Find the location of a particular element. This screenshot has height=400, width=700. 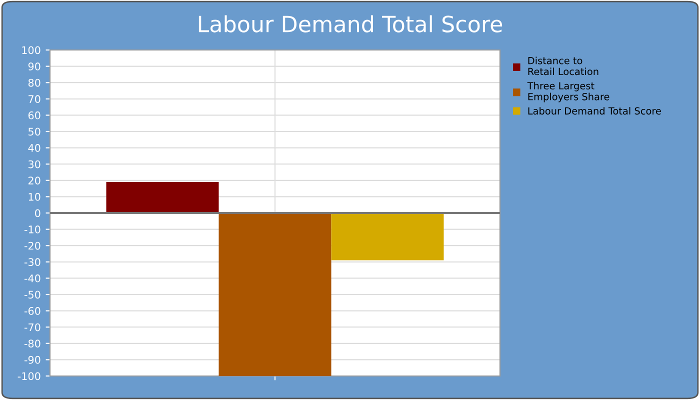

y-tick-label: -80 is located at coordinates (32, 344).